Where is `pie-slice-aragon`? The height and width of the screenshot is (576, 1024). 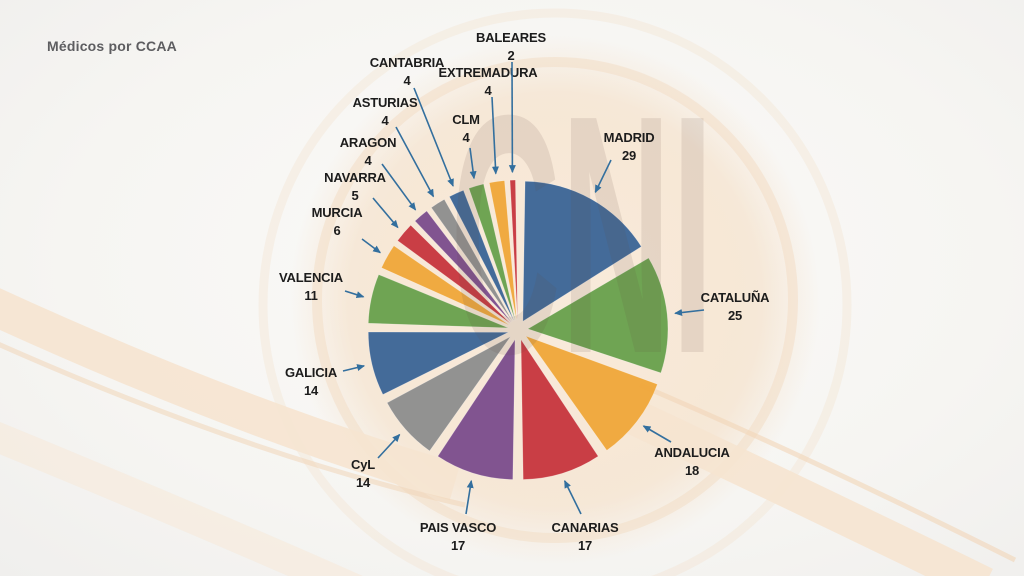
pie-slice-aragon is located at coordinates (463, 266).